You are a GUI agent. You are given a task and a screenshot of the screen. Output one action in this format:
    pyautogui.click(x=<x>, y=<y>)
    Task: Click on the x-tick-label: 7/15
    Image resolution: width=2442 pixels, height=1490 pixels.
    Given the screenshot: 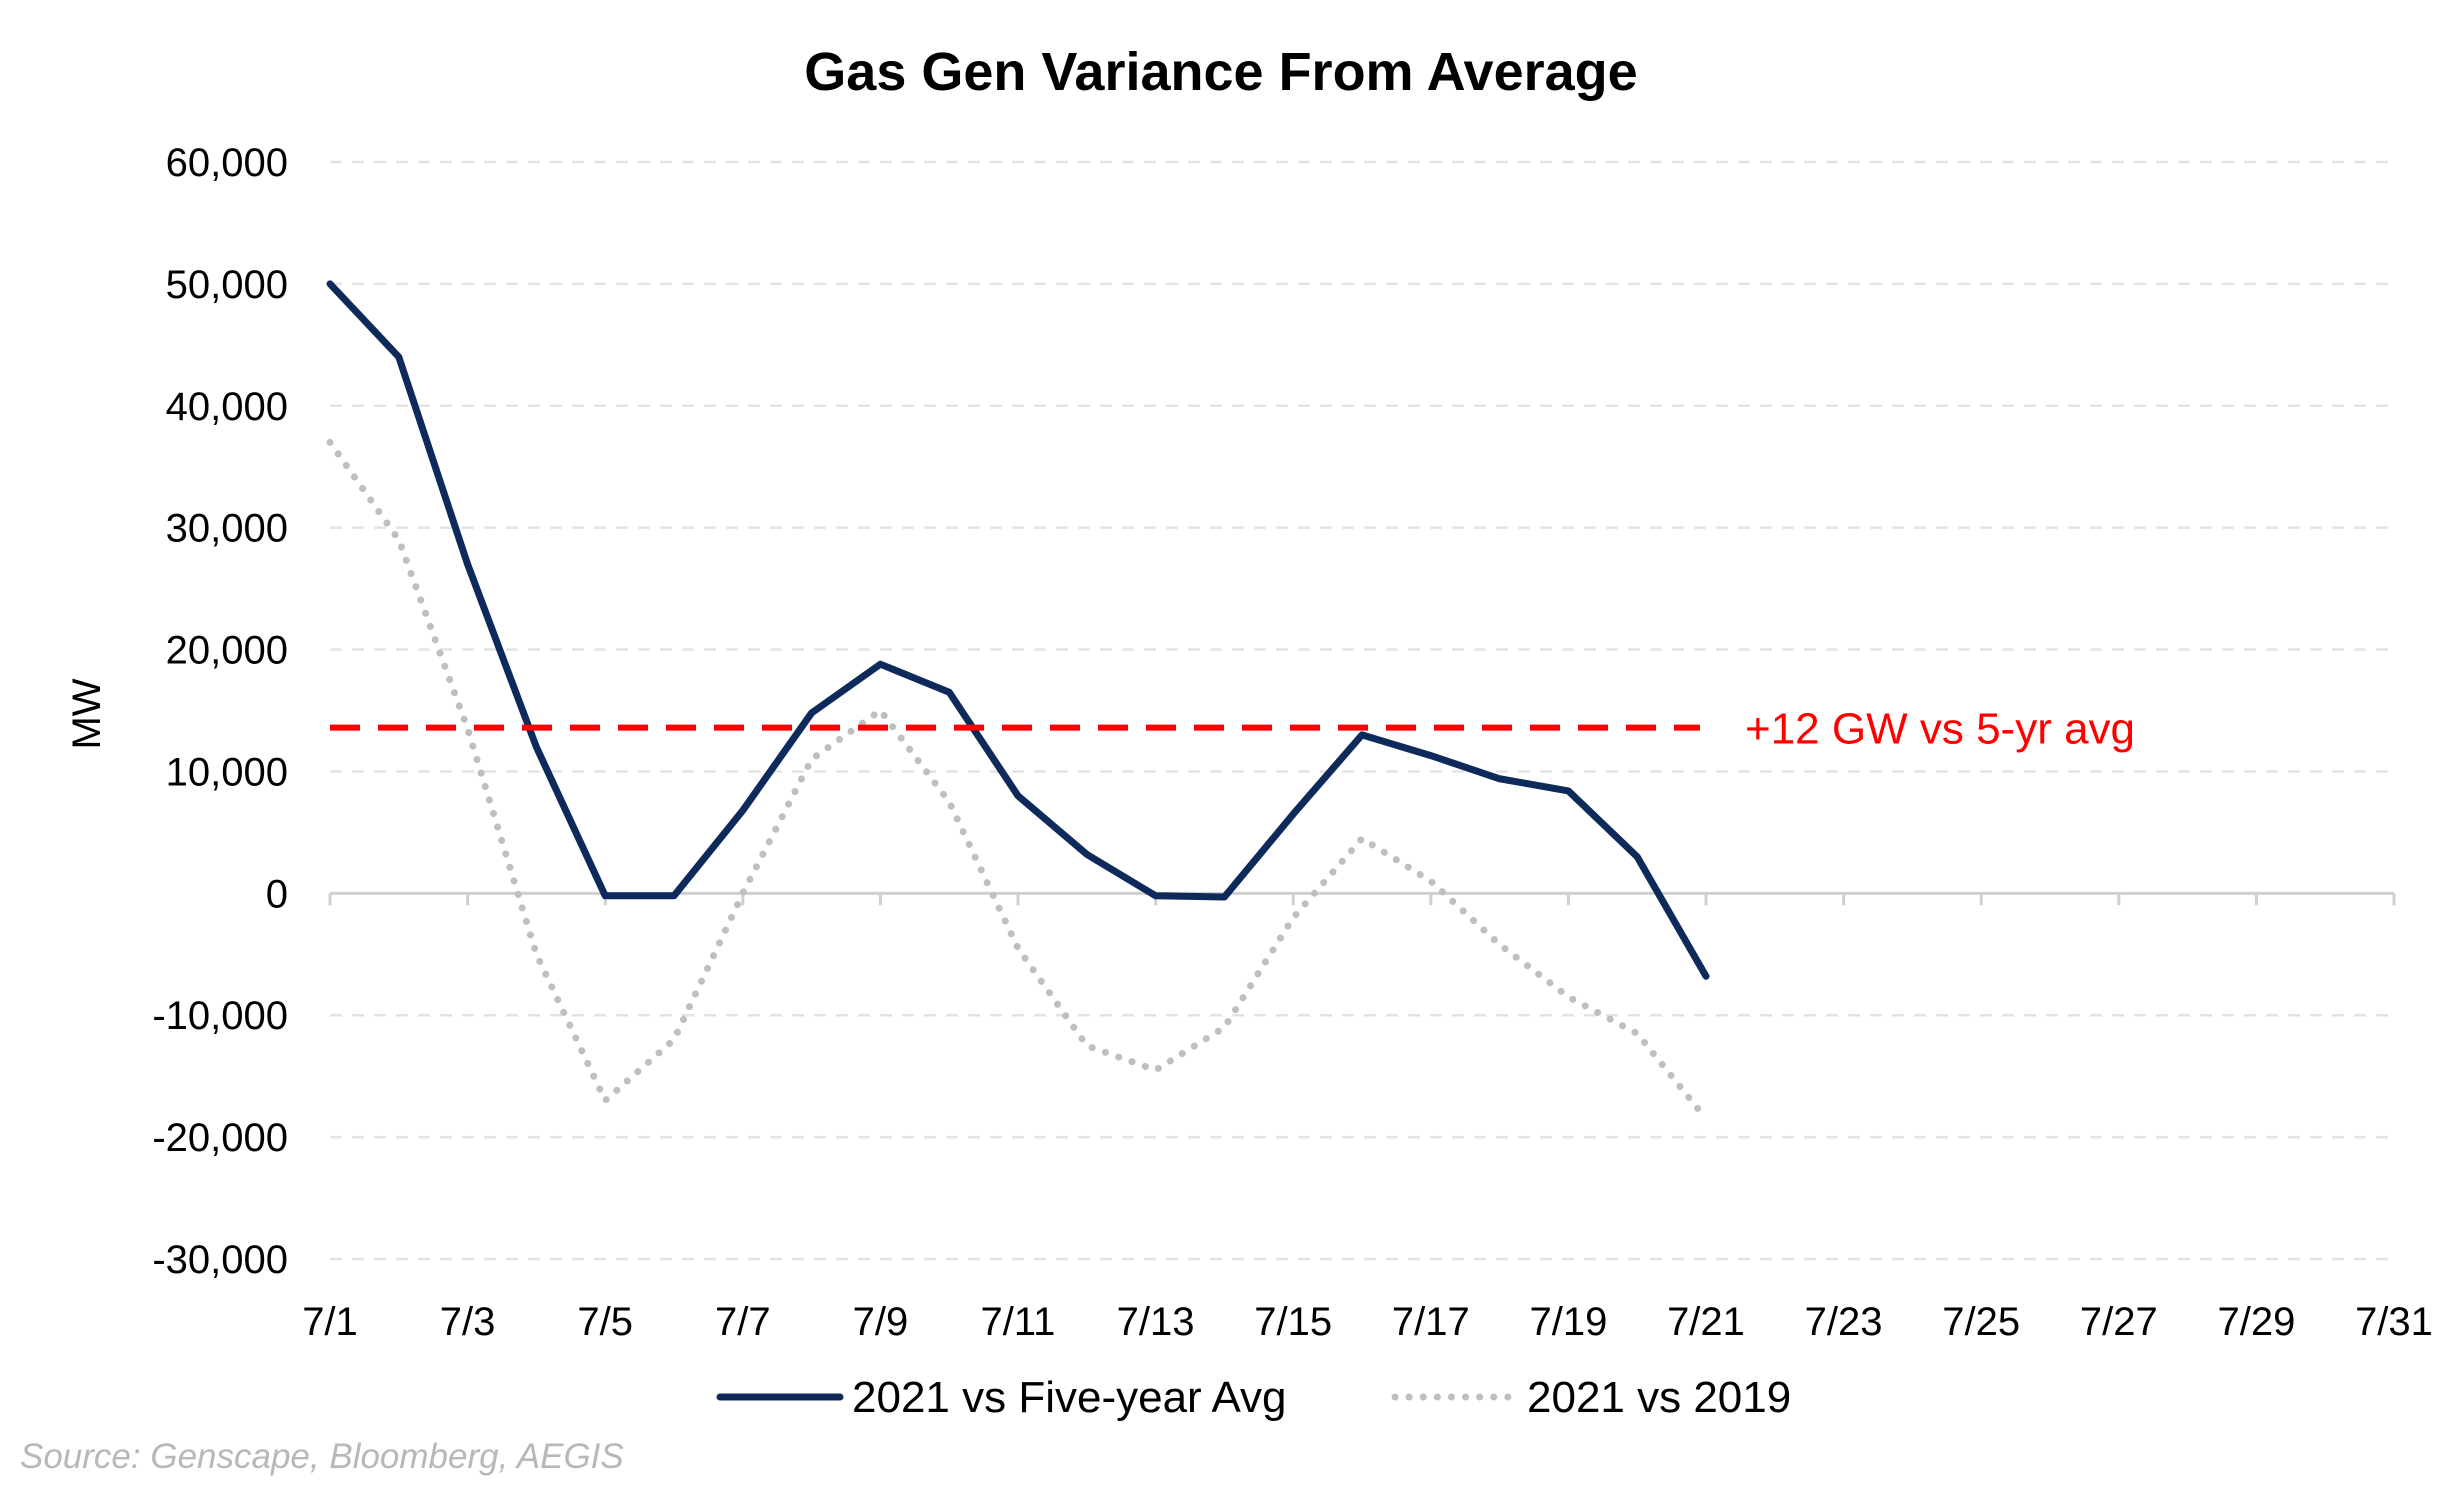 What is the action you would take?
    pyautogui.click(x=1293, y=1322)
    